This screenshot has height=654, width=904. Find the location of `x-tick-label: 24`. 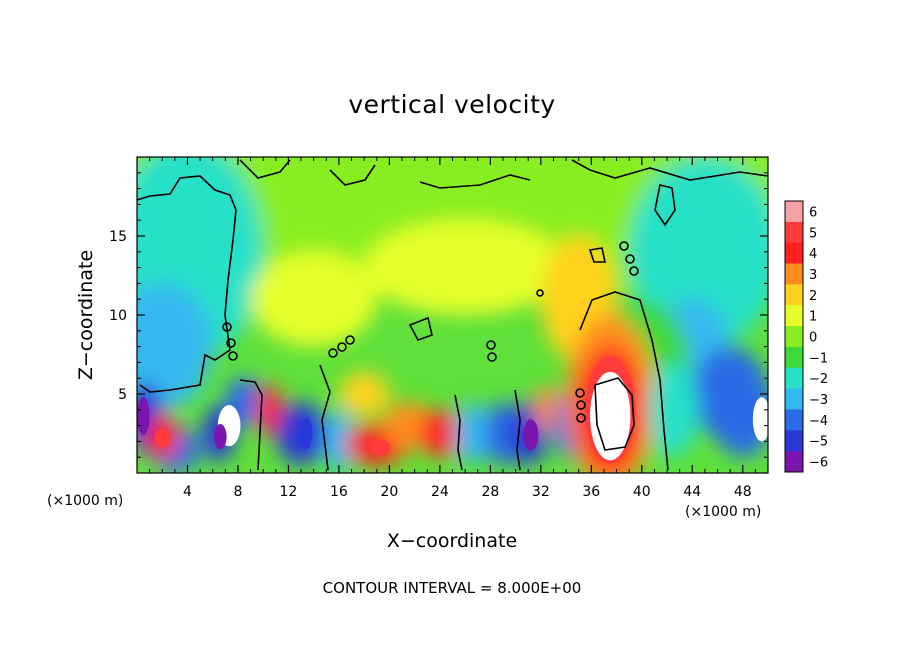

x-tick-label: 24 is located at coordinates (440, 492).